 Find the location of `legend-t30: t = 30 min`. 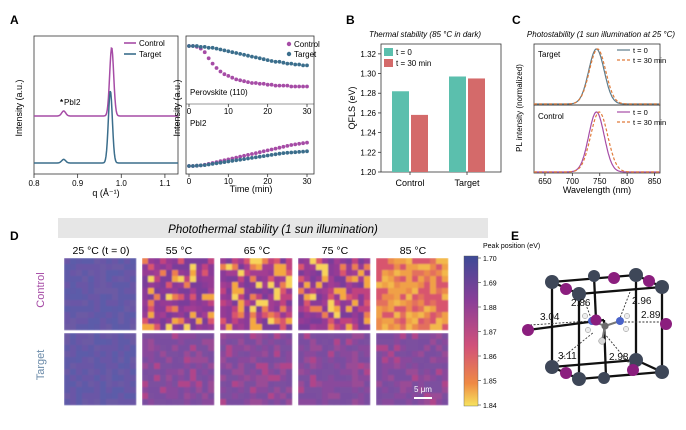

legend-t30: t = 30 min is located at coordinates (649, 60).